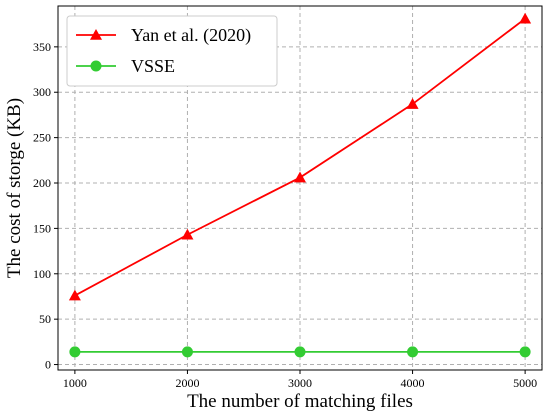  What do you see at coordinates (48, 365) in the screenshot?
I see `y-tick-label: 0` at bounding box center [48, 365].